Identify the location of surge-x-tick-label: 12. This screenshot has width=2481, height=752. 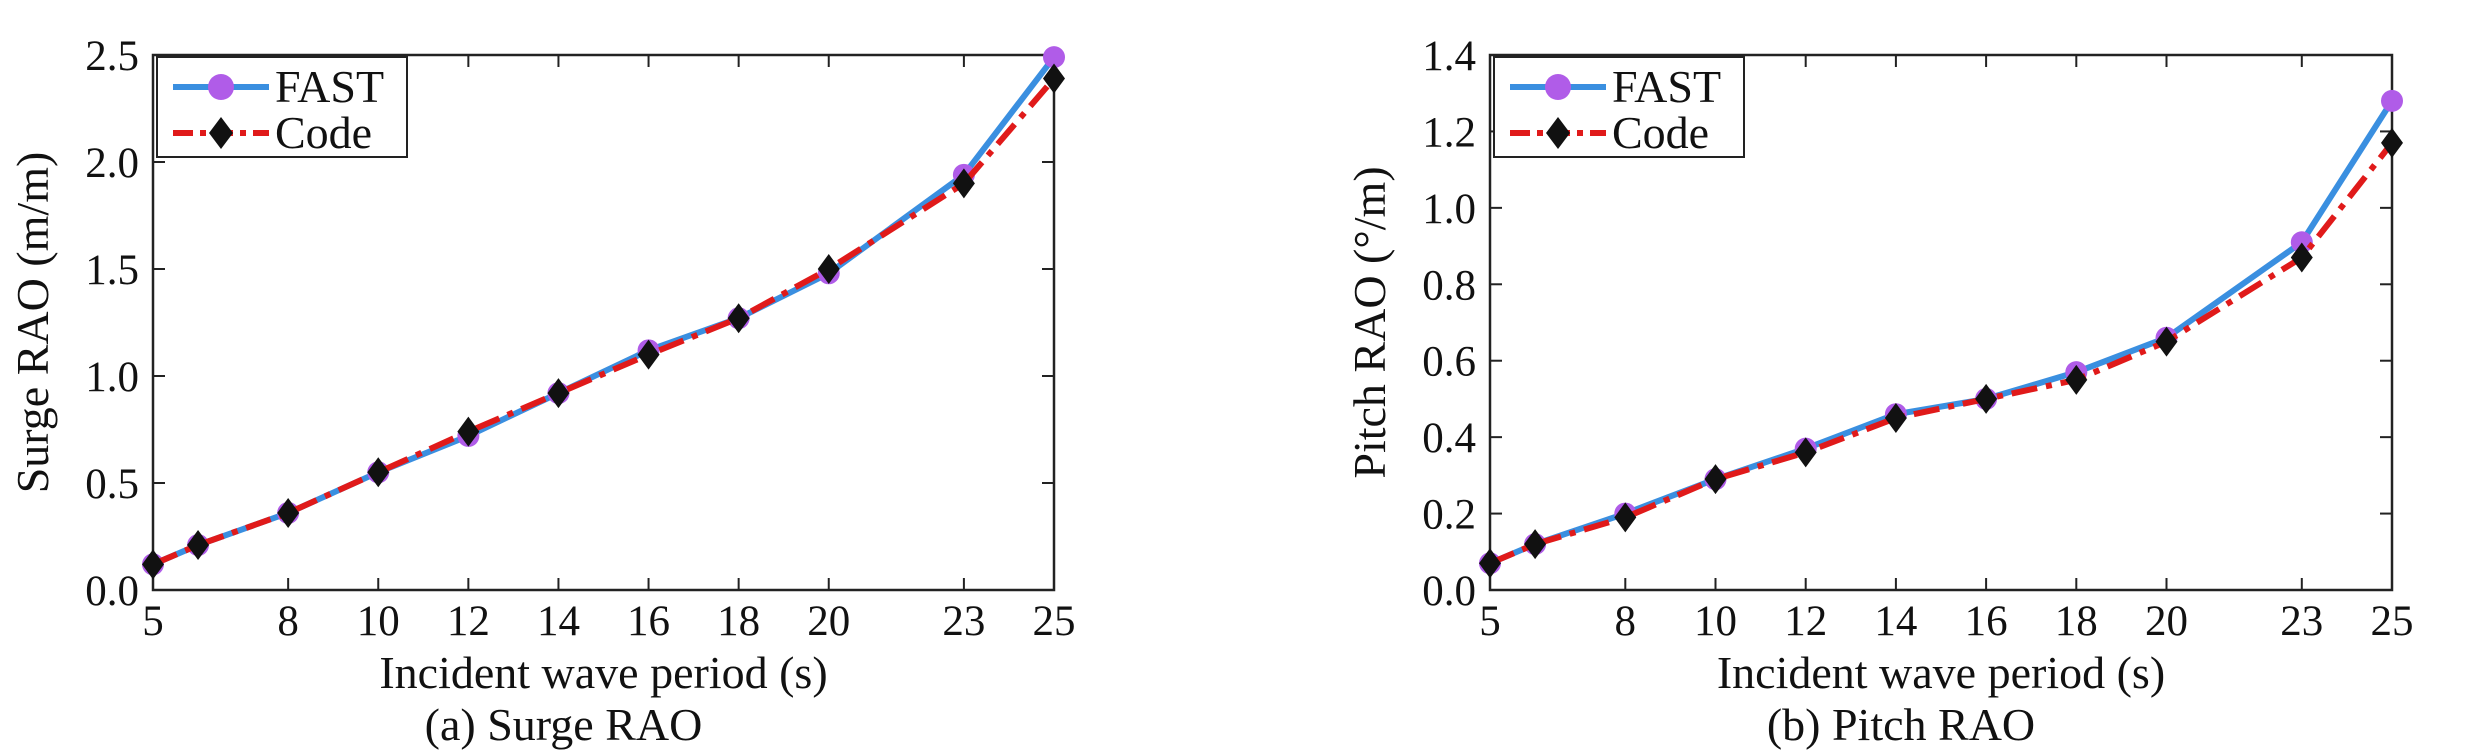
(468, 621).